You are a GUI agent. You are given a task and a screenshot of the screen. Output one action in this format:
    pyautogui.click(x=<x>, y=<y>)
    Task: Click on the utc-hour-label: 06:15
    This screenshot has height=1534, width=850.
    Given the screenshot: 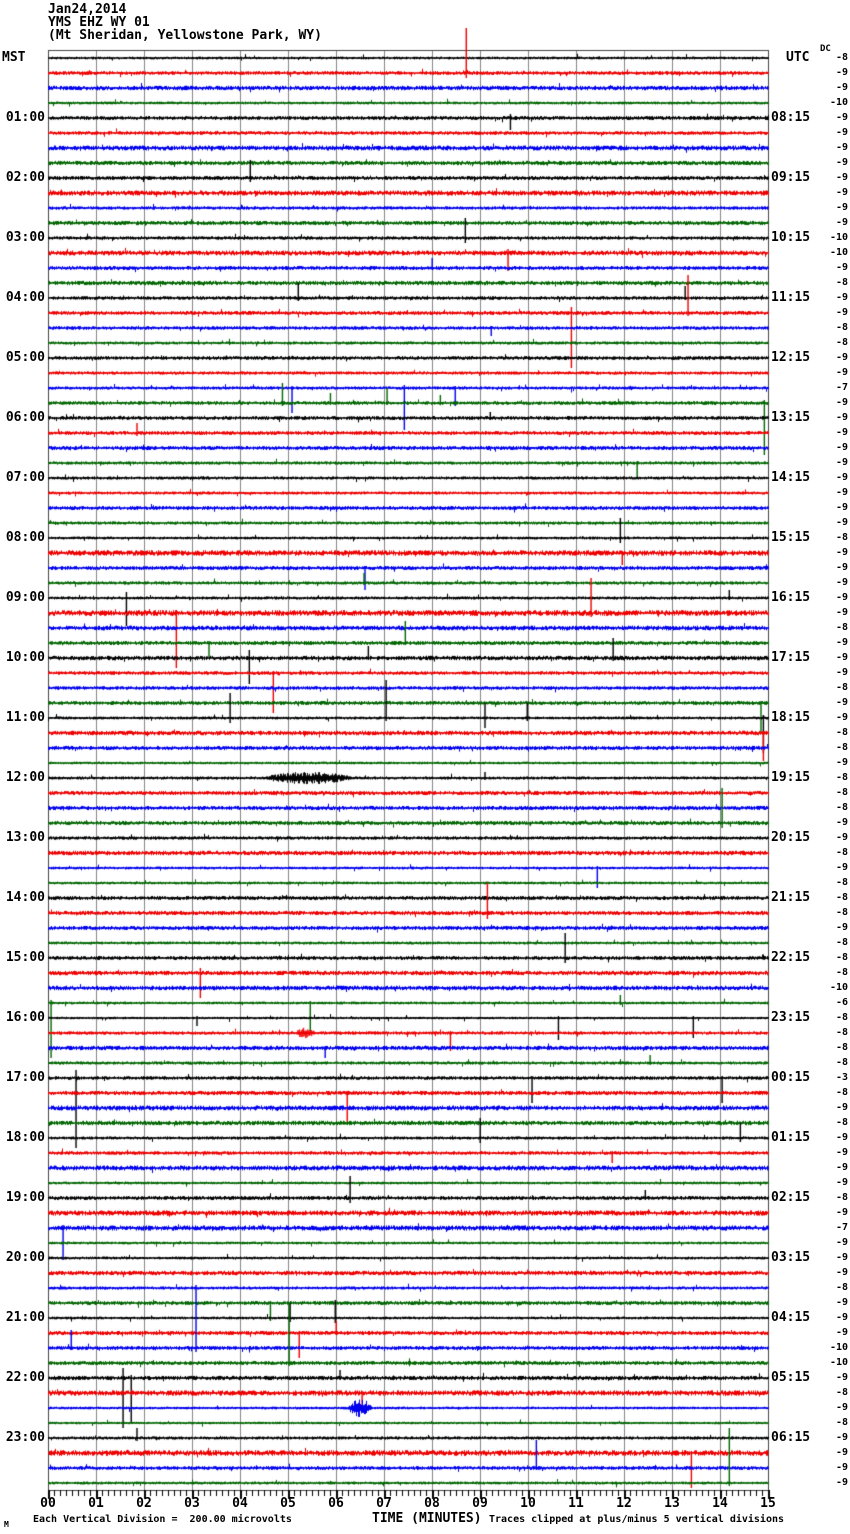 What is the action you would take?
    pyautogui.click(x=791, y=1437)
    